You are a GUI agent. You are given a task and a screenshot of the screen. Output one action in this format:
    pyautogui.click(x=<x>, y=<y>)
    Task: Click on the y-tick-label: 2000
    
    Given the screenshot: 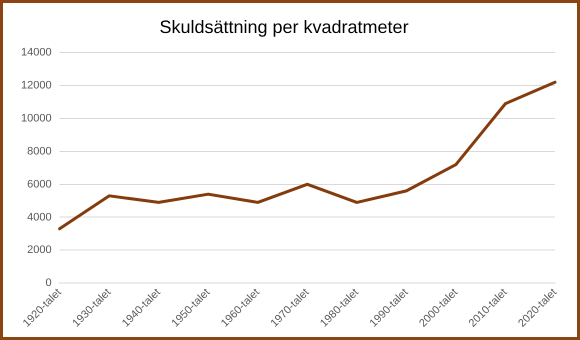 What is the action you would take?
    pyautogui.click(x=39, y=250)
    